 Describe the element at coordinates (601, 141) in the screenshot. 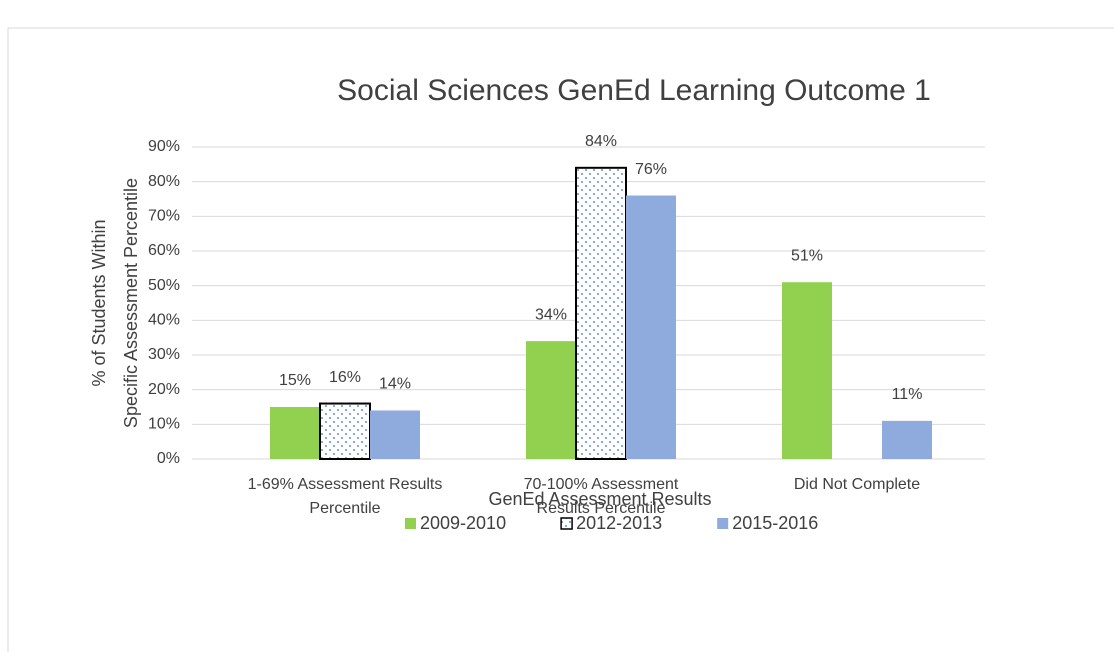

I see `data-label: 84%` at that location.